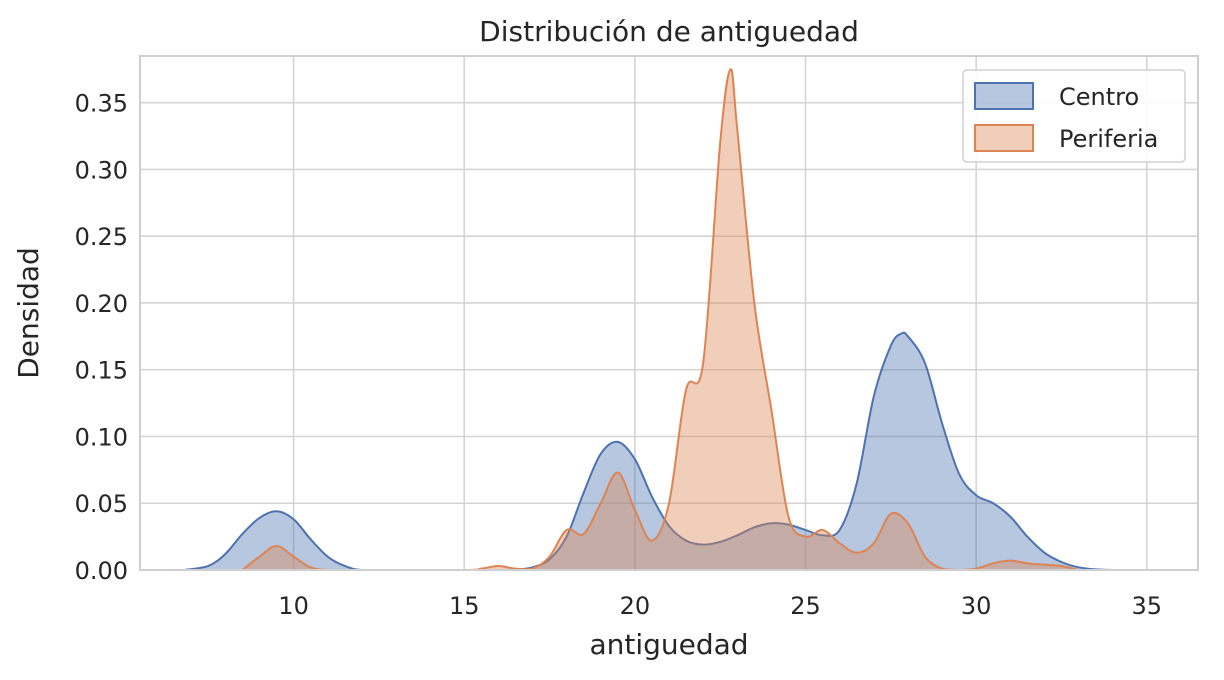  Describe the element at coordinates (101, 571) in the screenshot. I see `y-tick-label: 0.00` at that location.